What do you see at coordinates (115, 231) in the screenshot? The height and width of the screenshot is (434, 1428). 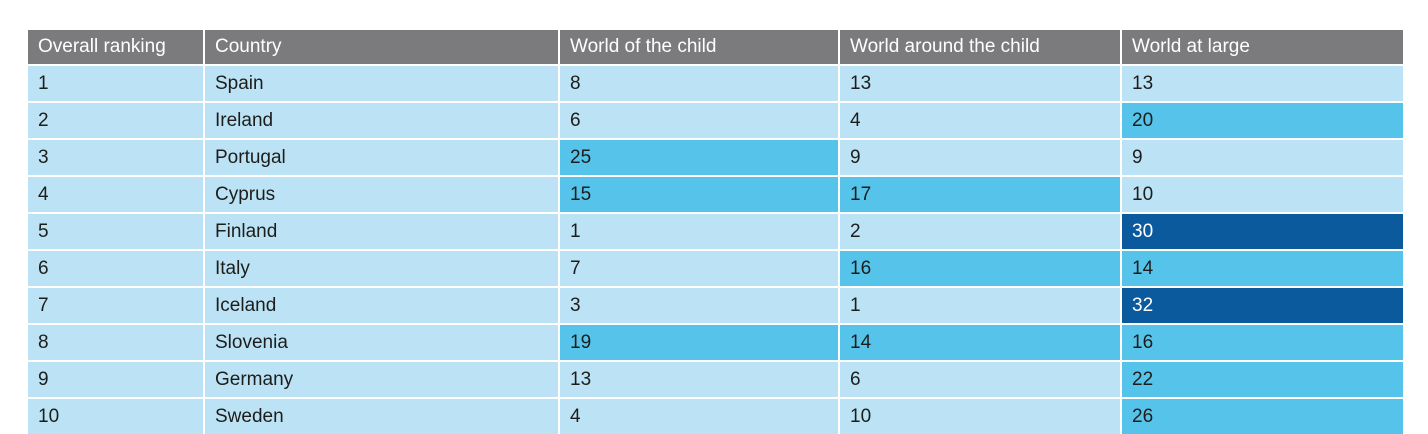 I see `rank-cell: 5` at bounding box center [115, 231].